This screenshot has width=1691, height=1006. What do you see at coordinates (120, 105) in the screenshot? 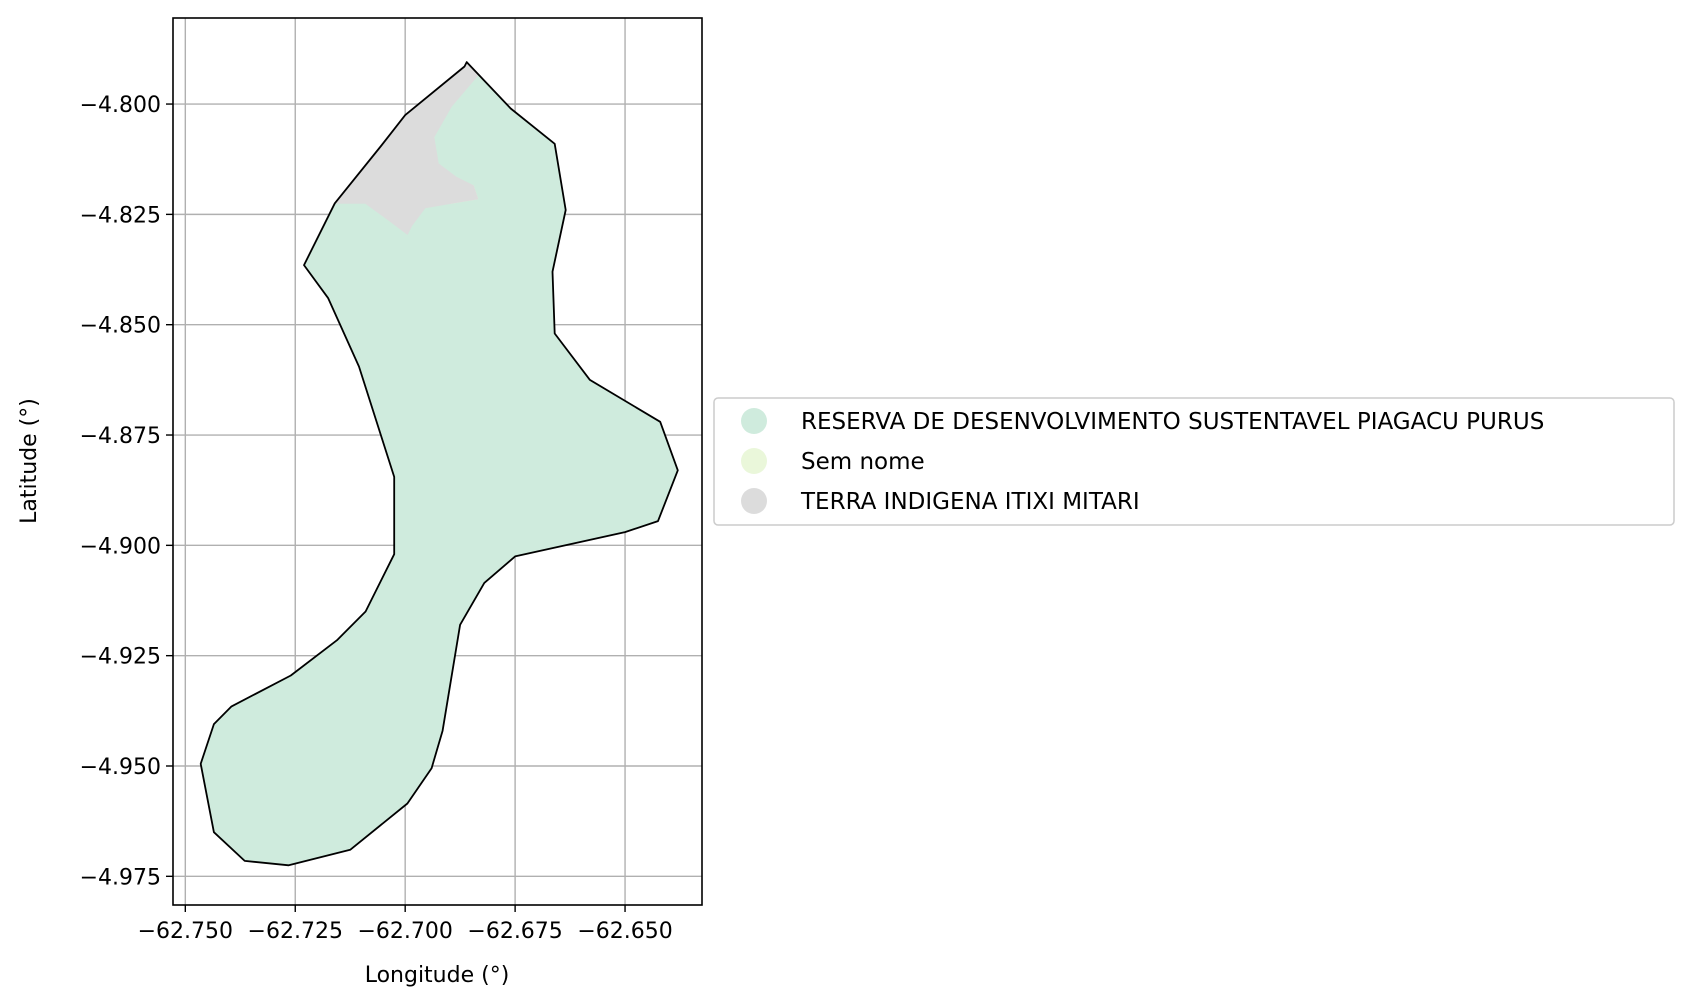
I see `y-tick-label-0: −4.800` at bounding box center [120, 105].